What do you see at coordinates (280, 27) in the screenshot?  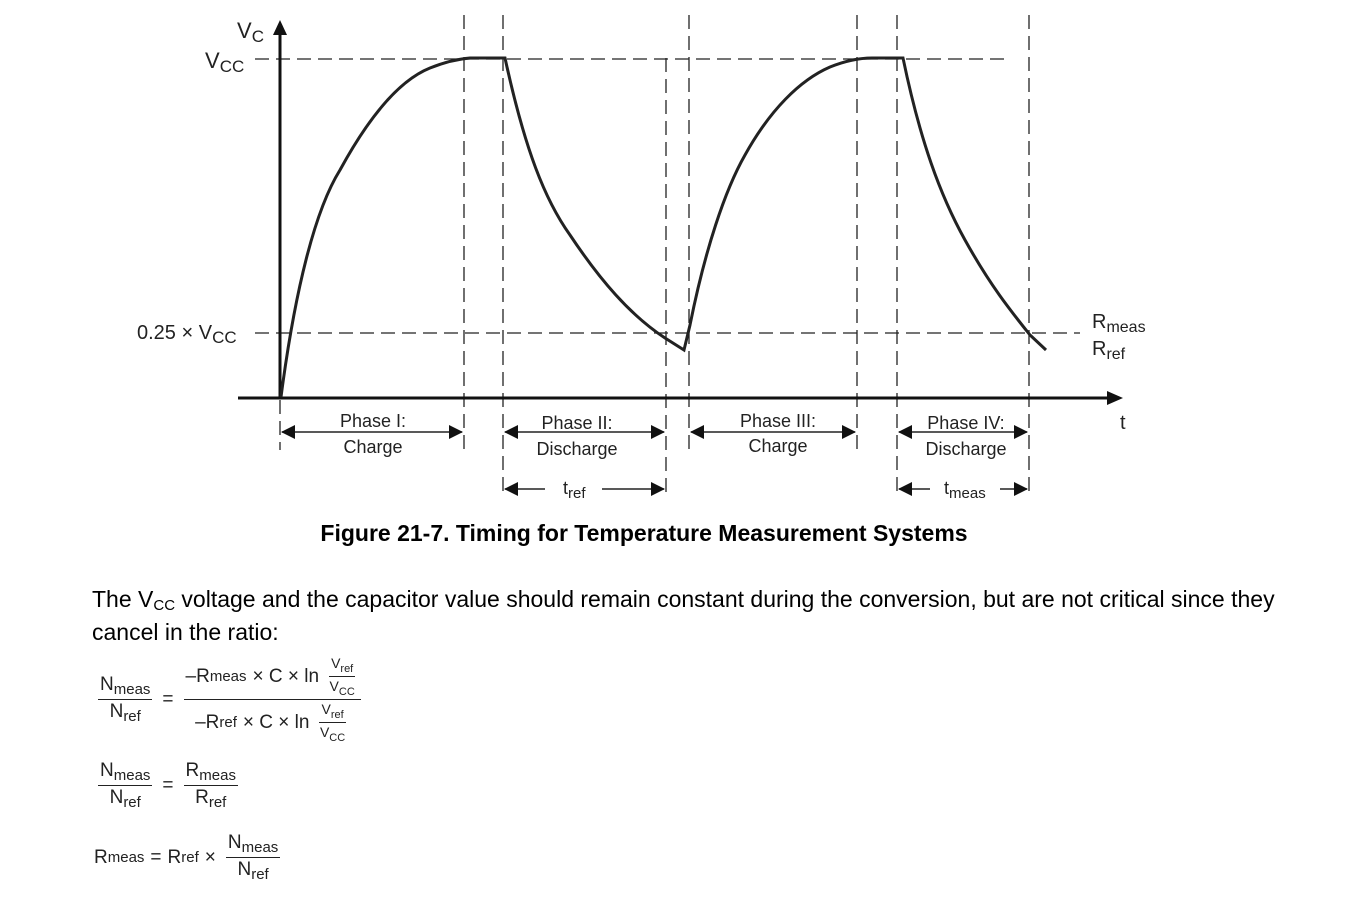 I see `y-axis-arrow-icon` at bounding box center [280, 27].